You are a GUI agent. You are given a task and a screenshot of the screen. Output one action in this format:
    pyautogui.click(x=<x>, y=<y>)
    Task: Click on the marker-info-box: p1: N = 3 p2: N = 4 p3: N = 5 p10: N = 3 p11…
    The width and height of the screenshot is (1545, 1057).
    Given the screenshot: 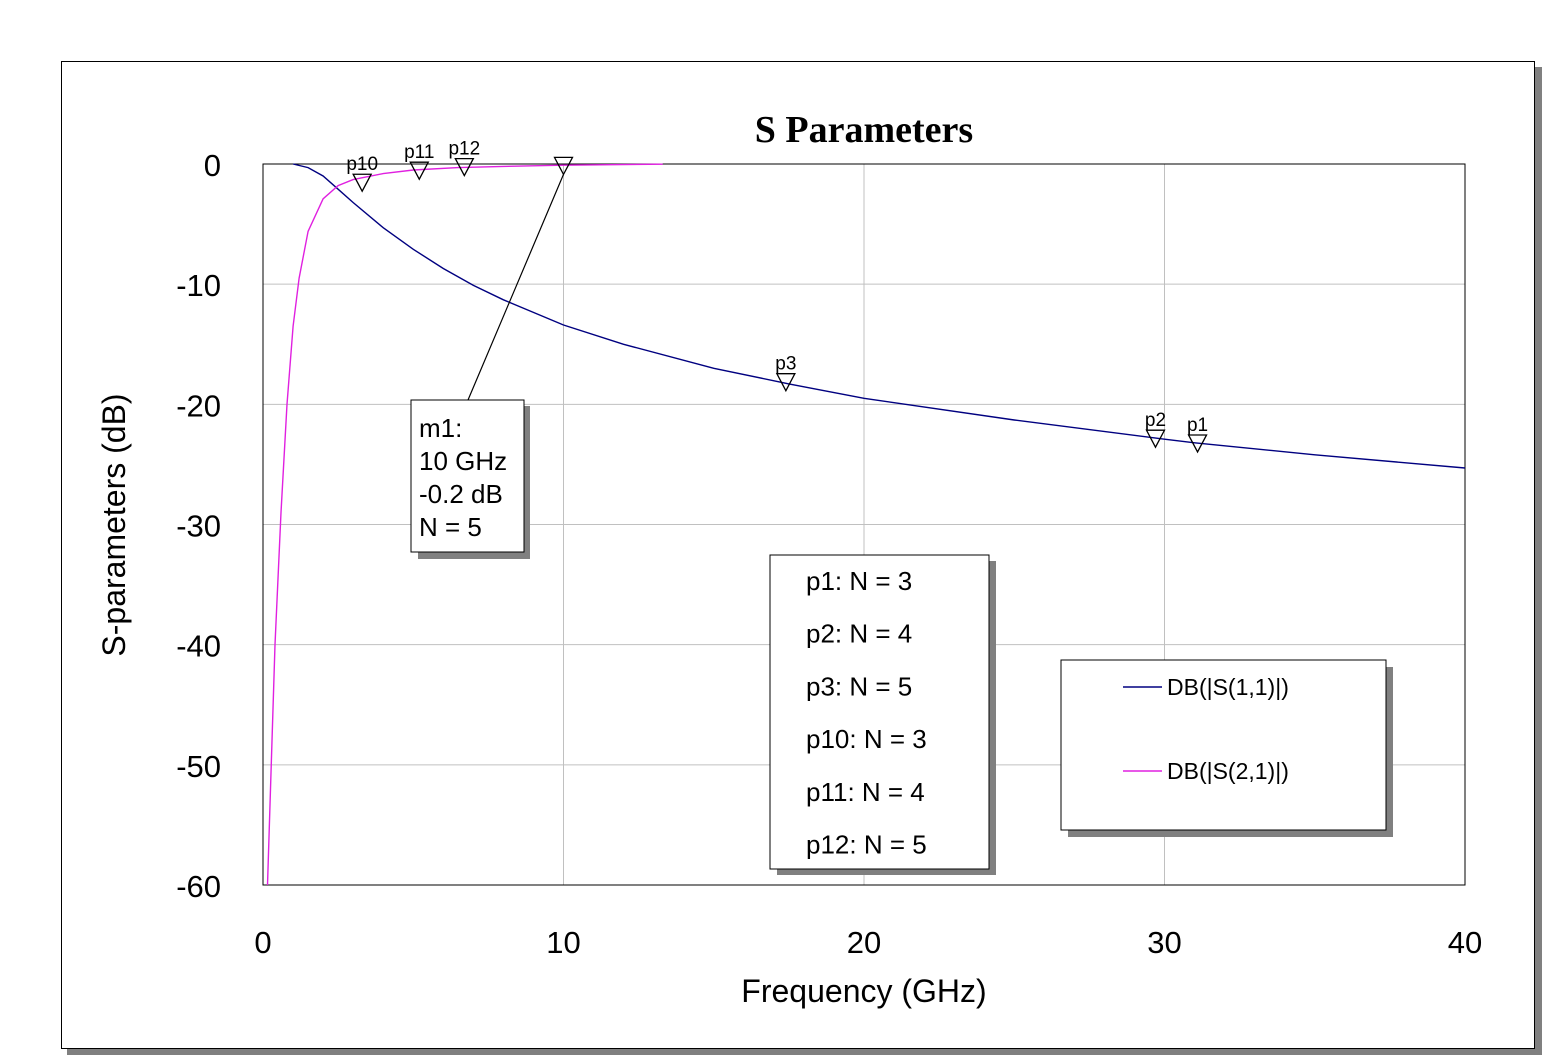 What is the action you would take?
    pyautogui.click(x=882, y=714)
    